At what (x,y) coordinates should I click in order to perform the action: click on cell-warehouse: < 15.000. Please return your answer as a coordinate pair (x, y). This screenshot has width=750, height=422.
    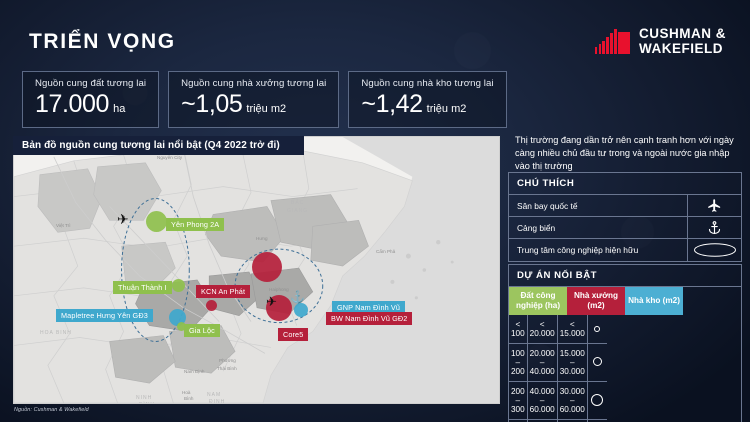
    Looking at the image, I should click on (572, 329).